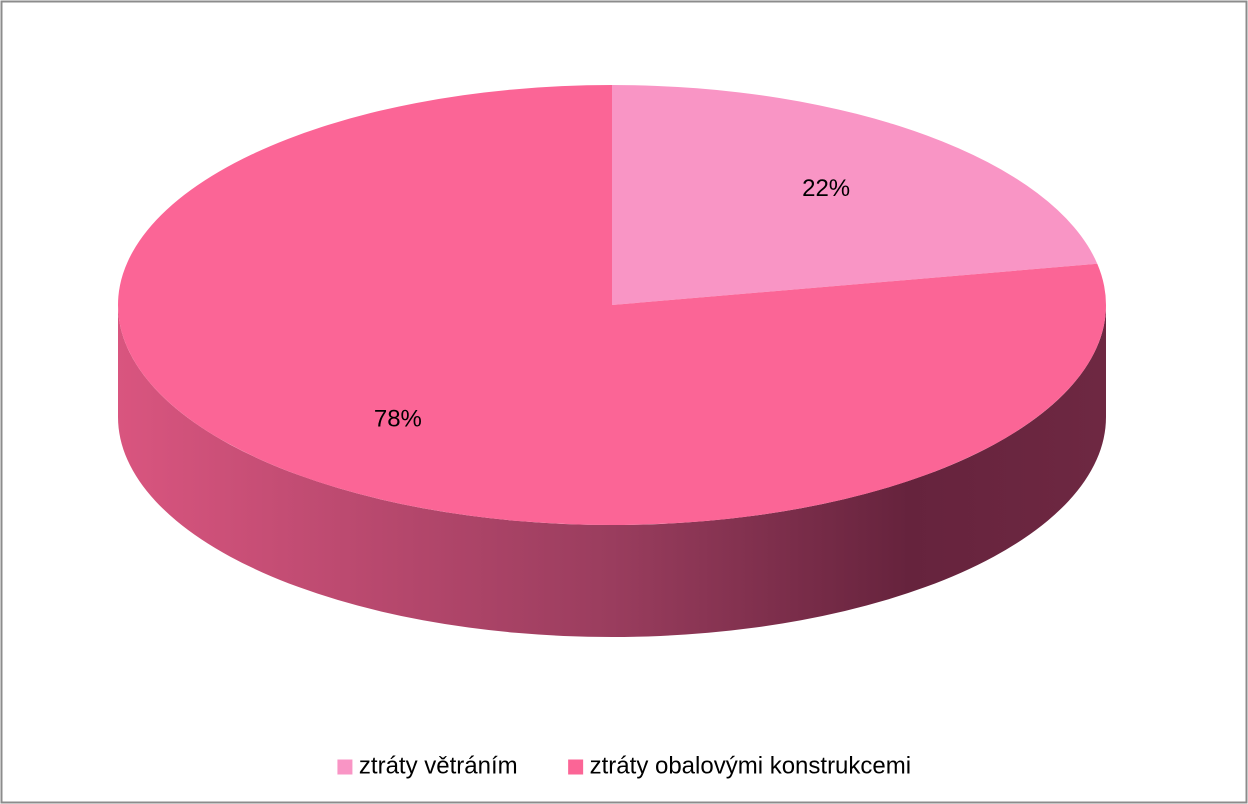  What do you see at coordinates (855, 195) in the screenshot?
I see `pie-slice` at bounding box center [855, 195].